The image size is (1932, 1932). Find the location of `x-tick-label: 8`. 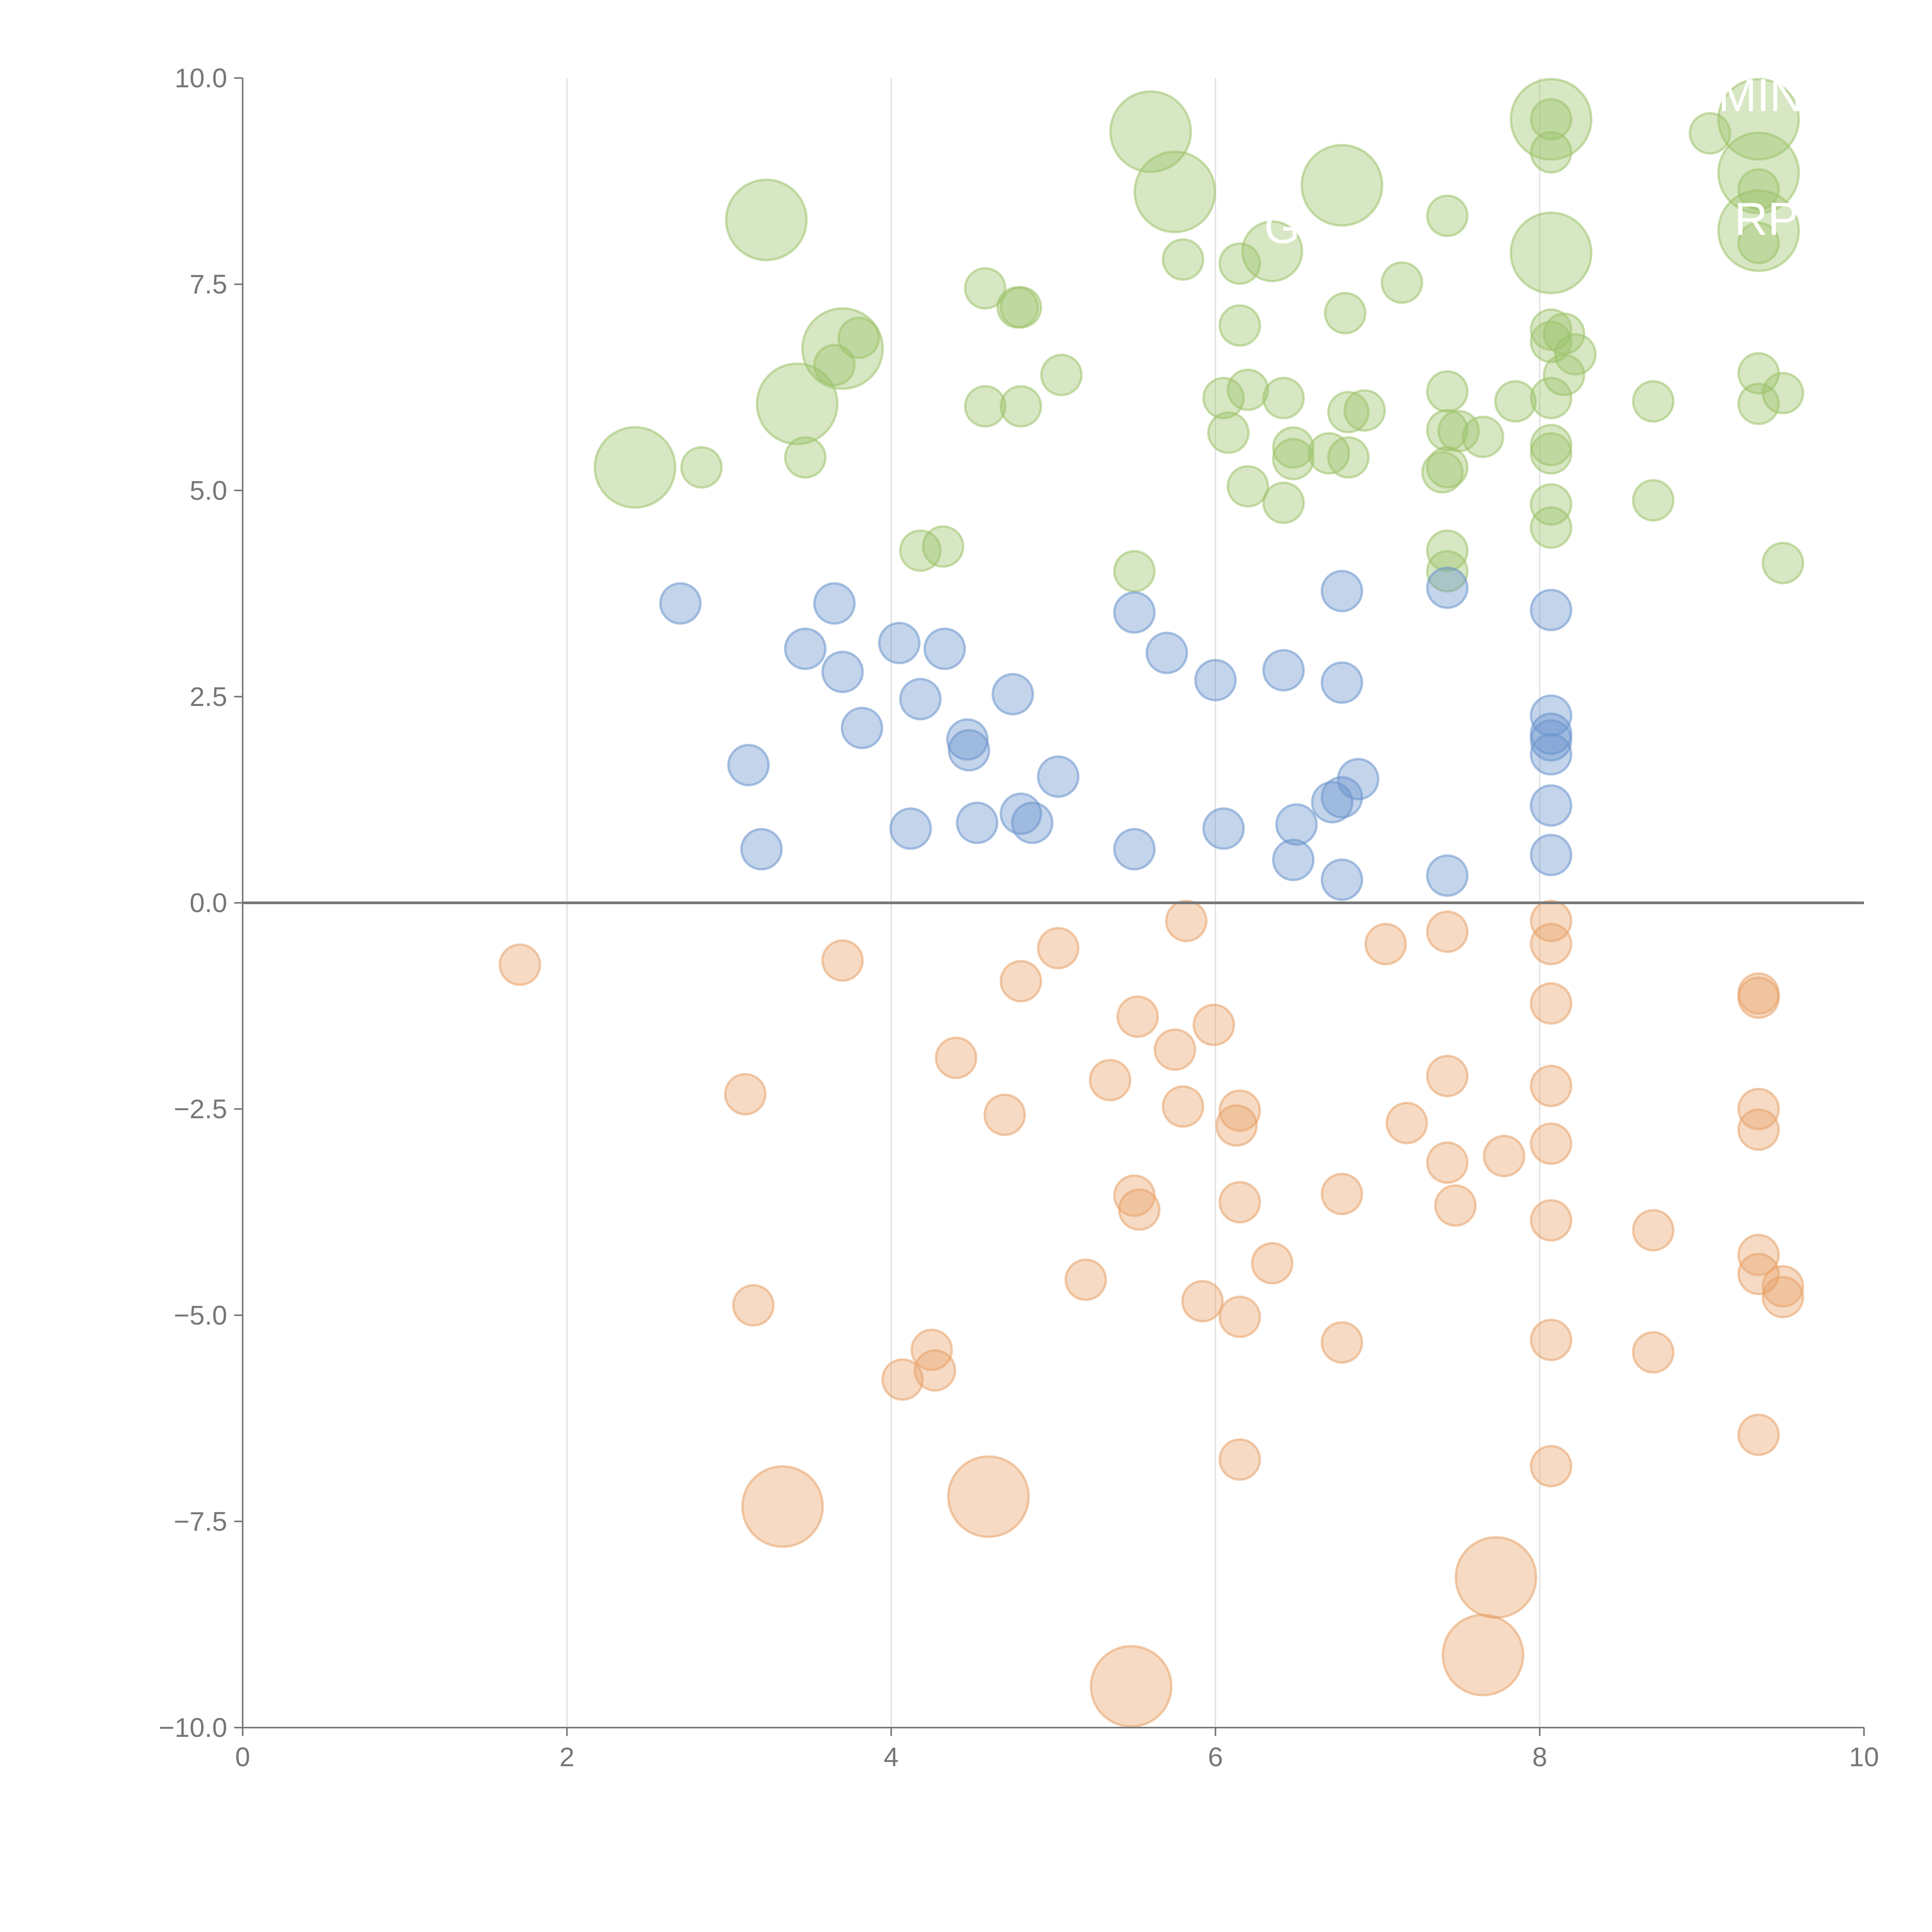

x-tick-label: 8 is located at coordinates (1540, 1757).